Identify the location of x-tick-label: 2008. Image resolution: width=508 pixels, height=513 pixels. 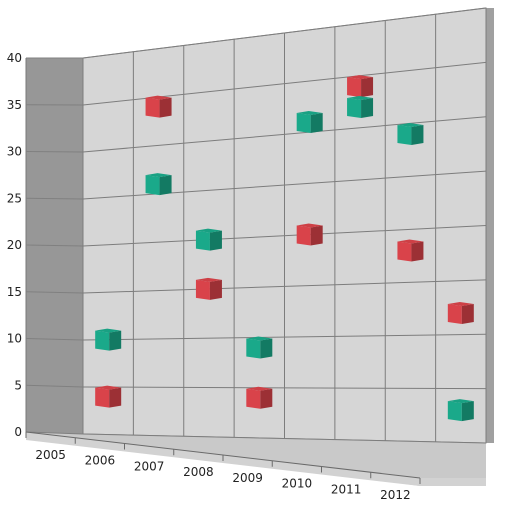
(198, 472).